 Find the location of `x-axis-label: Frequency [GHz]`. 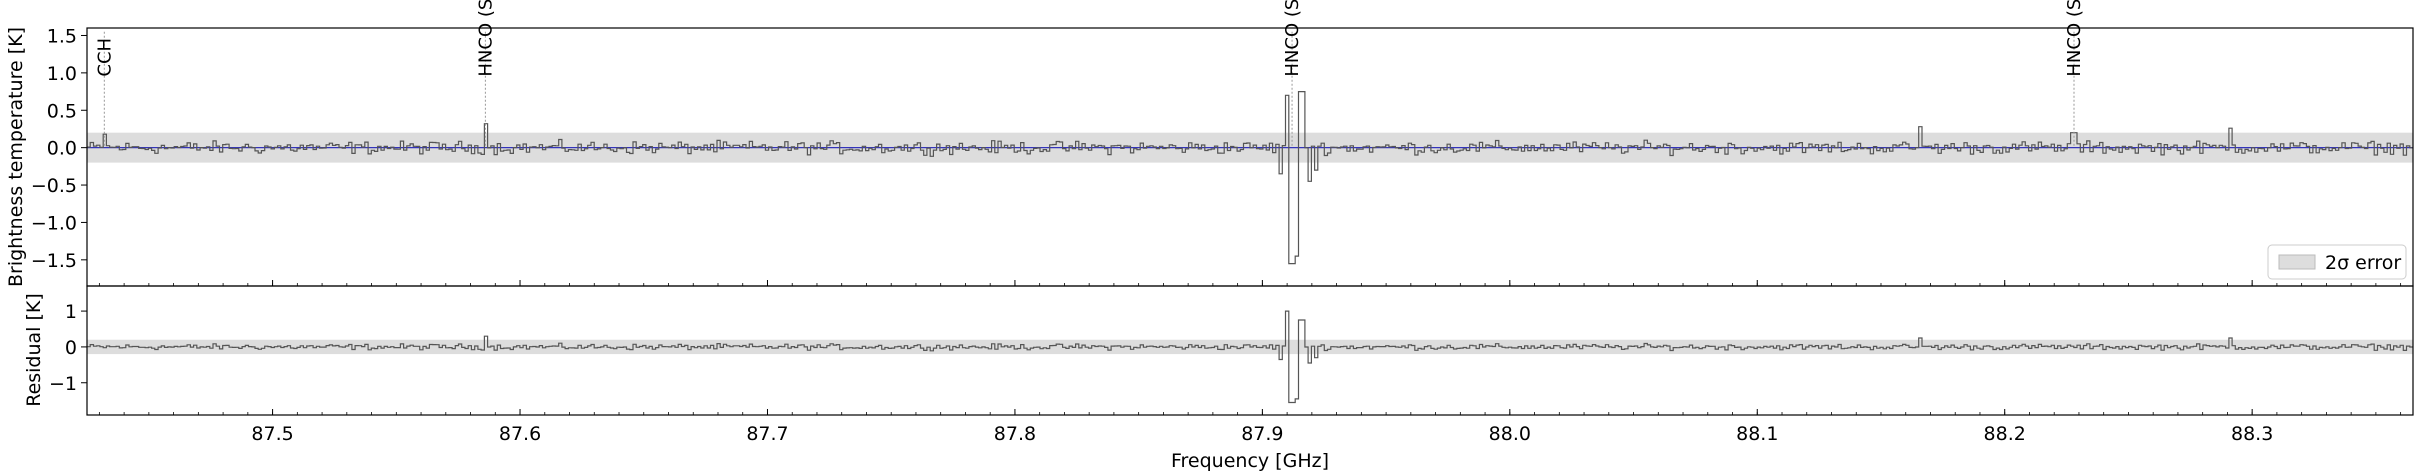

x-axis-label: Frequency [GHz] is located at coordinates (1250, 461).